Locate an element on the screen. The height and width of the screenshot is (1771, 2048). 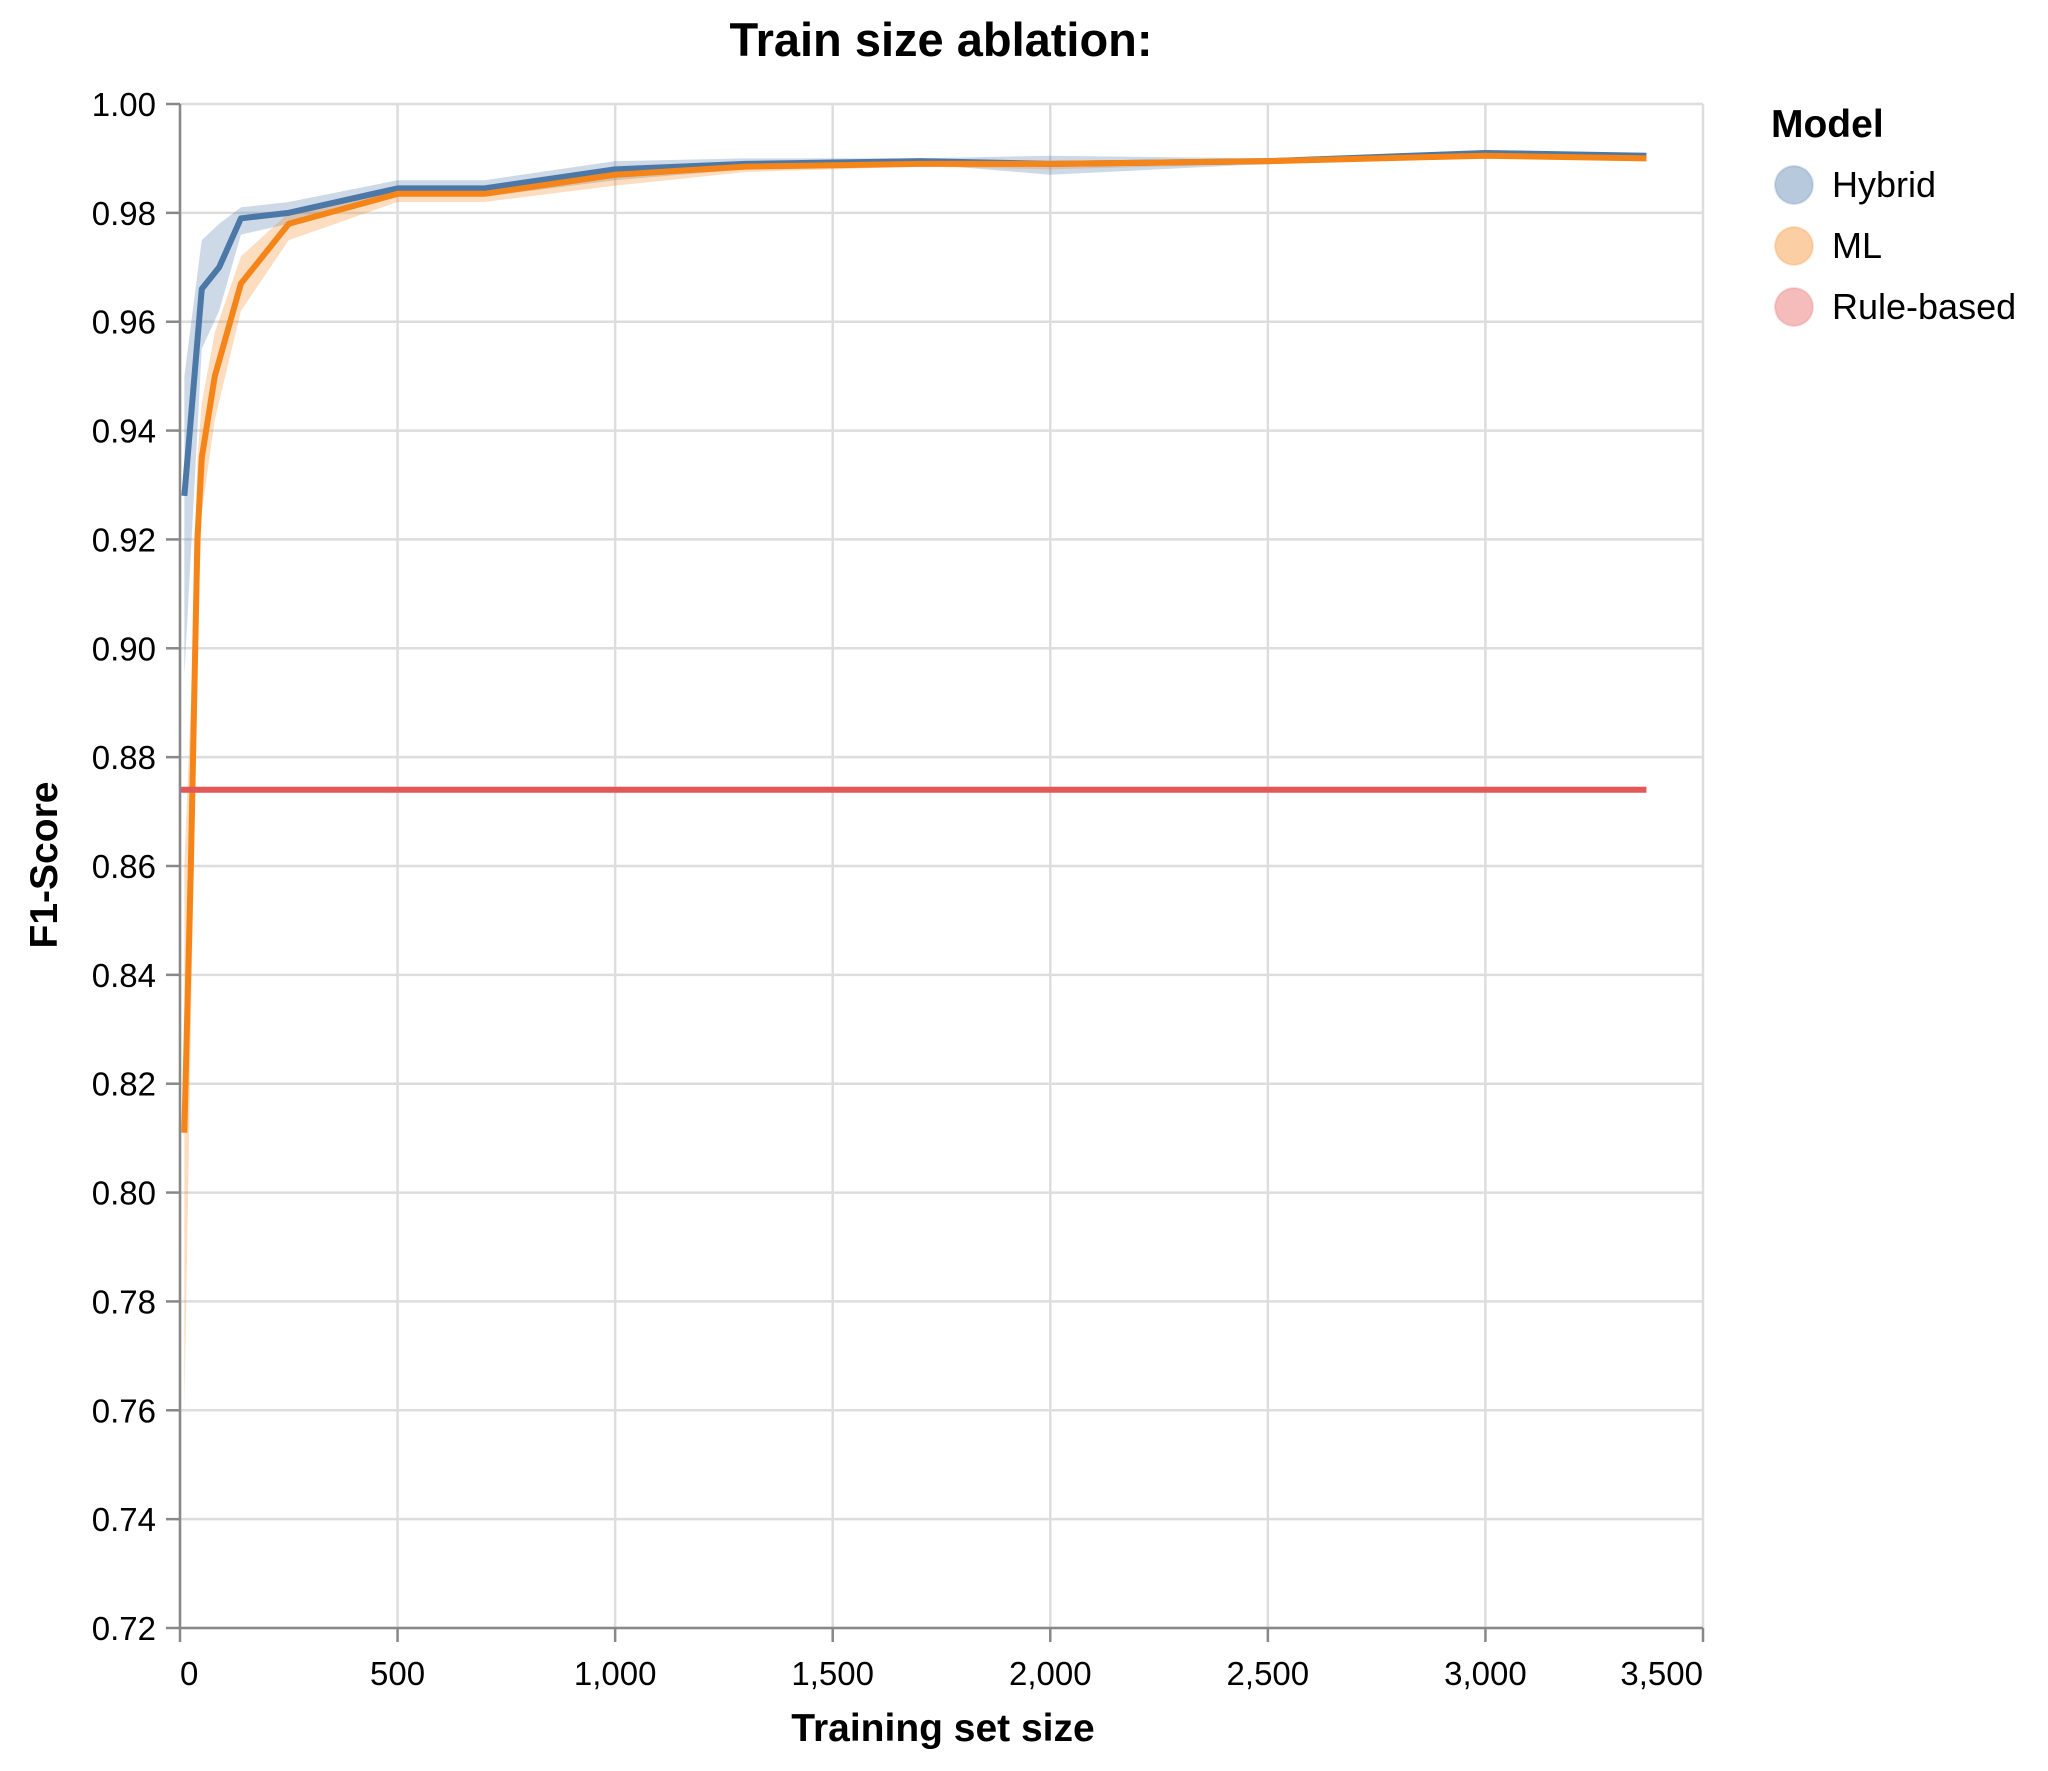
chart-title: Train size ablation: is located at coordinates (940, 39).